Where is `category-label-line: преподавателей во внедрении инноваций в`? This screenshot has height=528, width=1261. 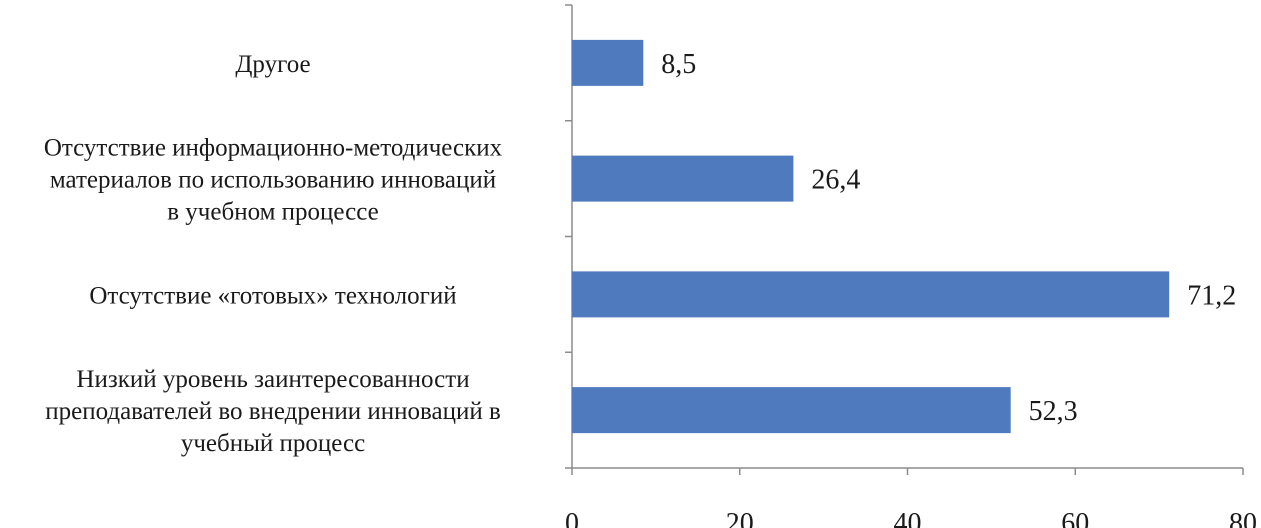 category-label-line: преподавателей во внедрении инноваций в is located at coordinates (273, 411).